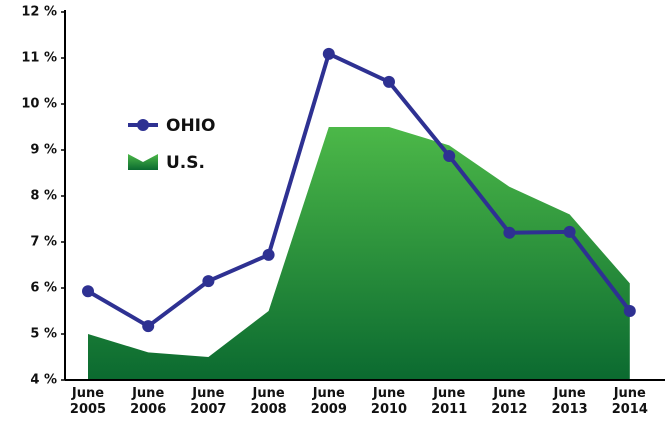 The height and width of the screenshot is (429, 669). I want to click on x-tick-label: June 2012, so click(509, 401).